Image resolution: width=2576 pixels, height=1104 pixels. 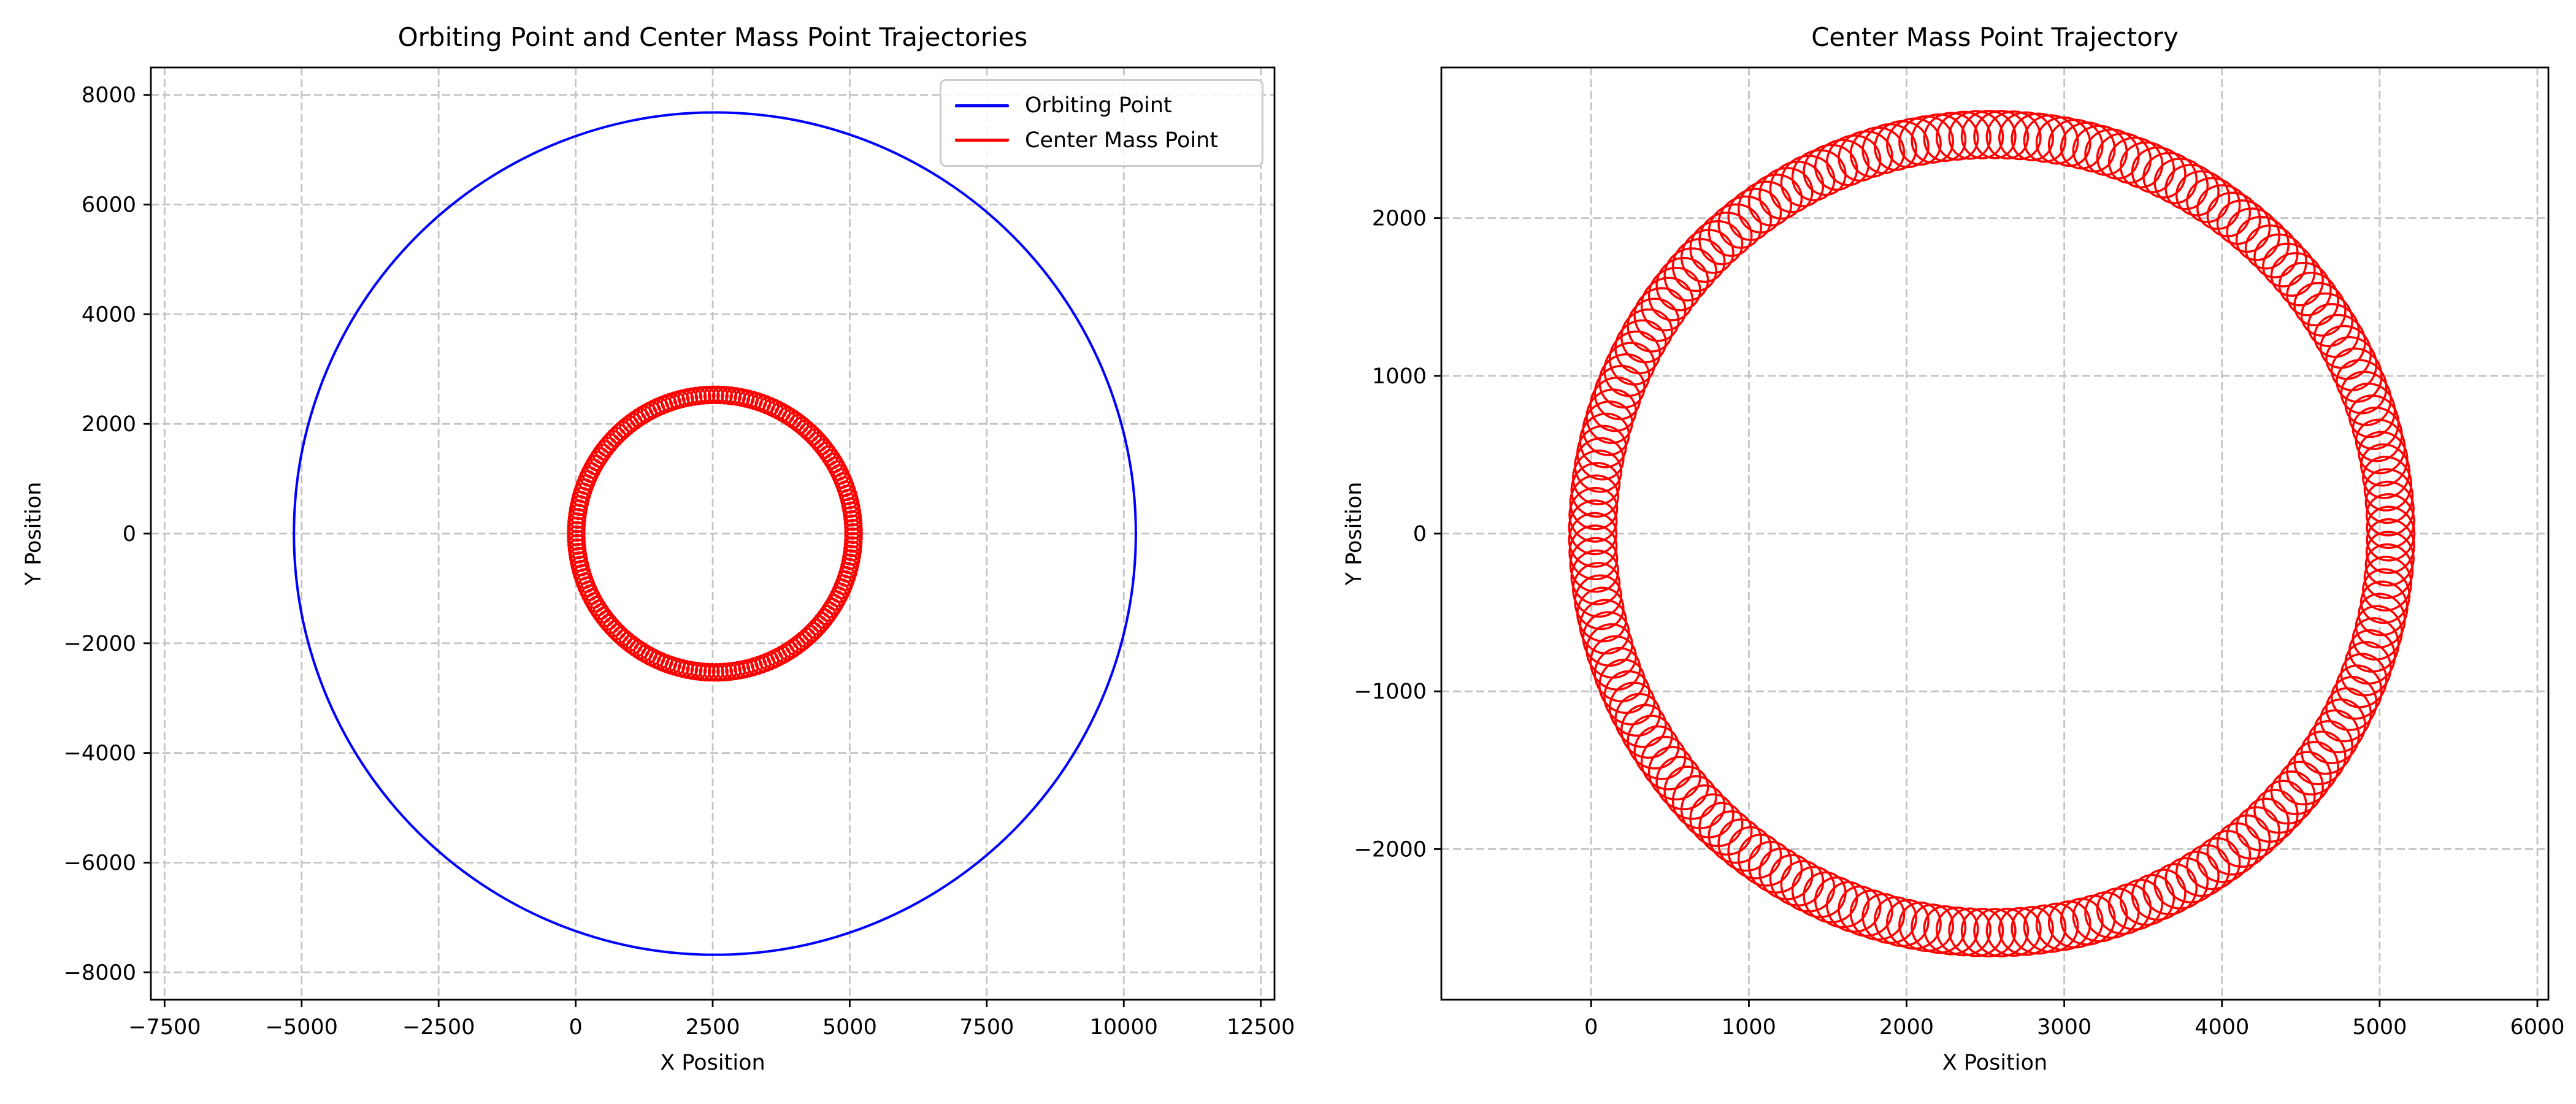 What do you see at coordinates (109, 95) in the screenshot?
I see `y-tick-label: 8000` at bounding box center [109, 95].